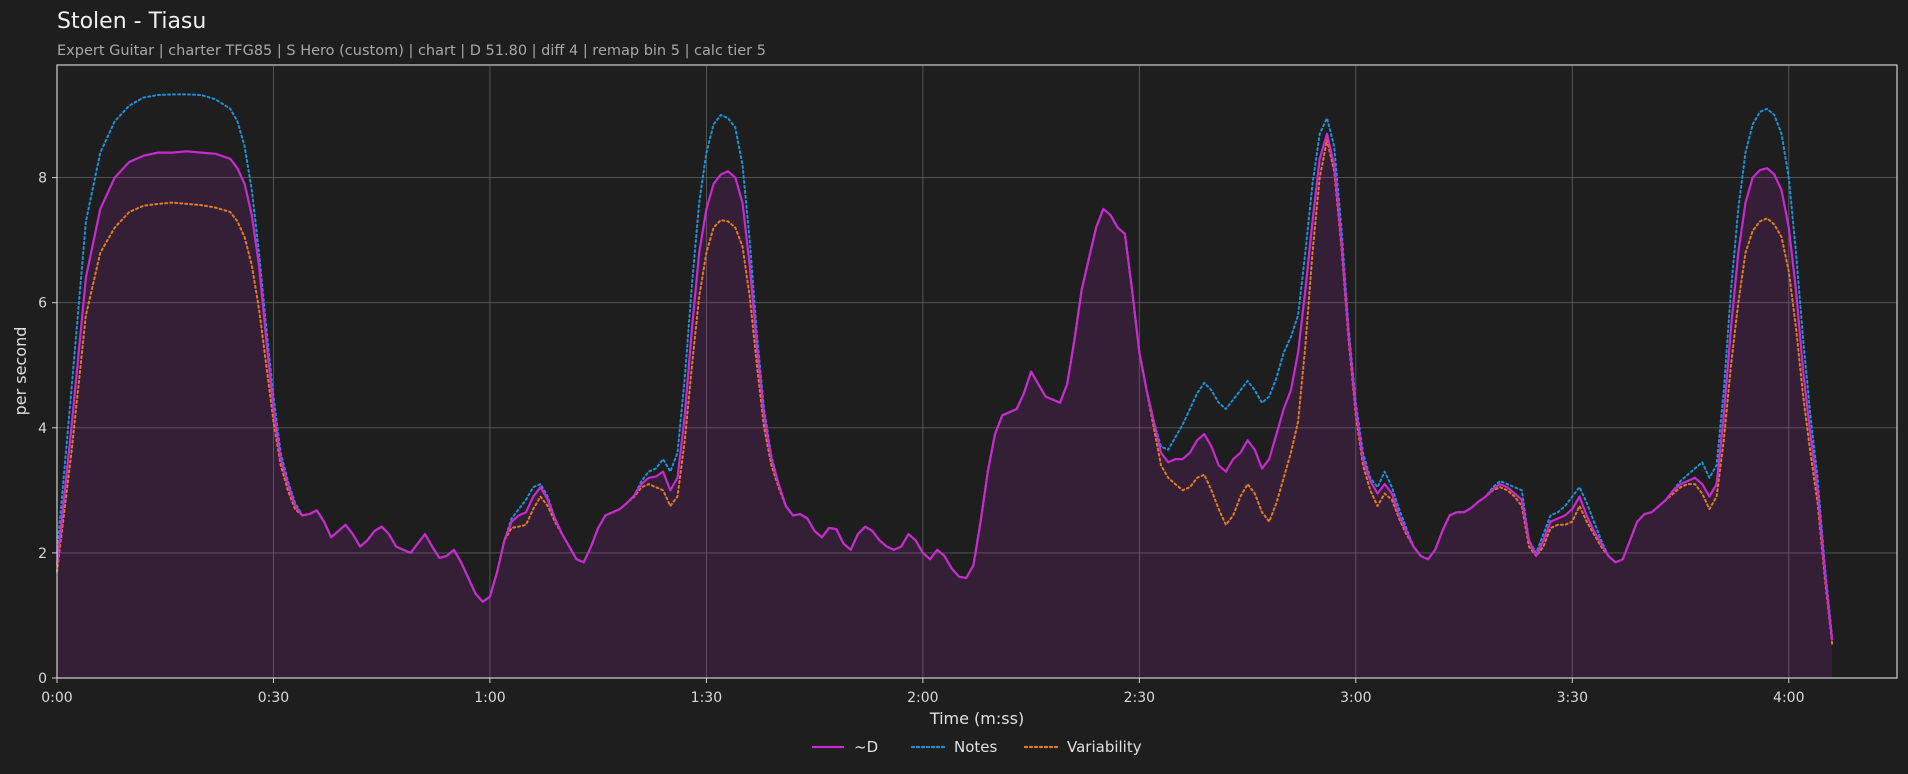 This screenshot has width=1908, height=774. What do you see at coordinates (489, 698) in the screenshot?
I see `x-tick-label: 1:00` at bounding box center [489, 698].